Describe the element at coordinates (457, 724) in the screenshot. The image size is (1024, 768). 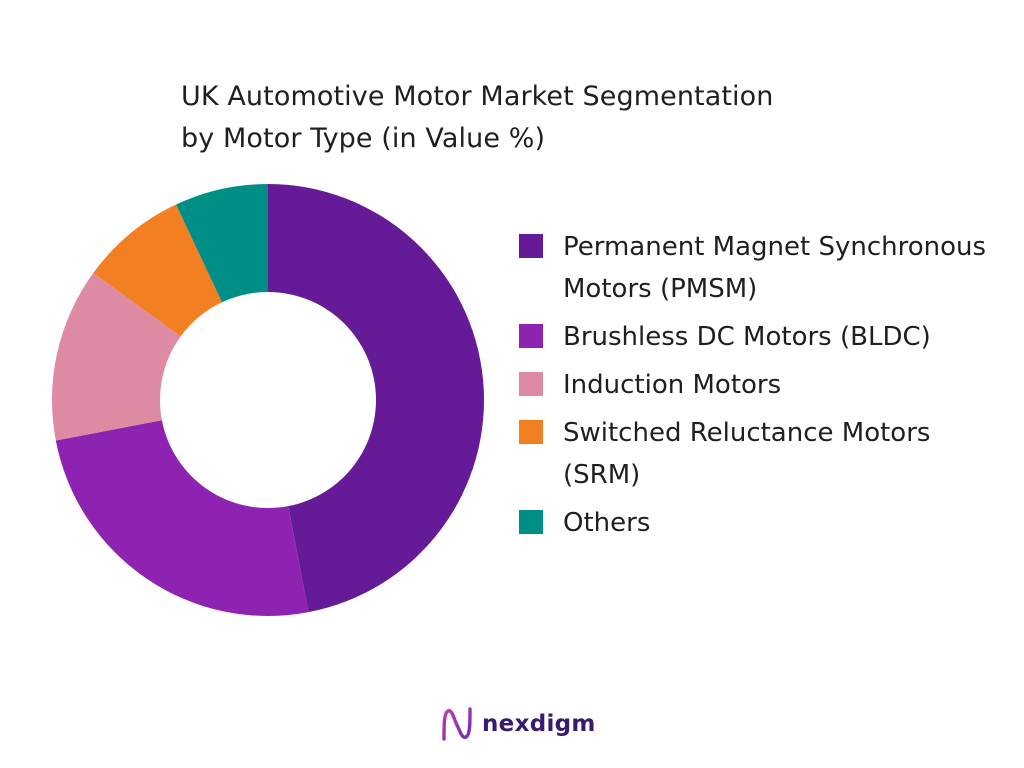
I see `nexdigm-logo-icon` at that location.